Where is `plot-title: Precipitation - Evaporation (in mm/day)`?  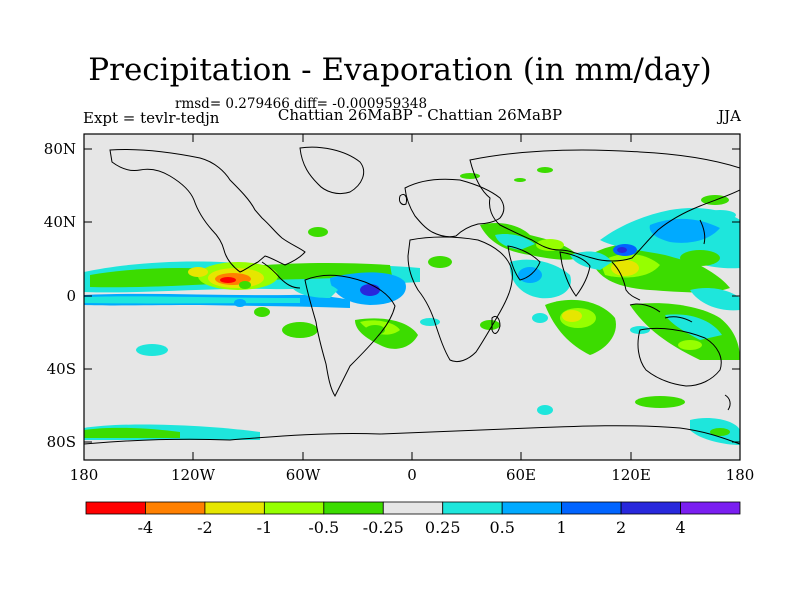 plot-title: Precipitation - Evaporation (in mm/day) is located at coordinates (400, 70).